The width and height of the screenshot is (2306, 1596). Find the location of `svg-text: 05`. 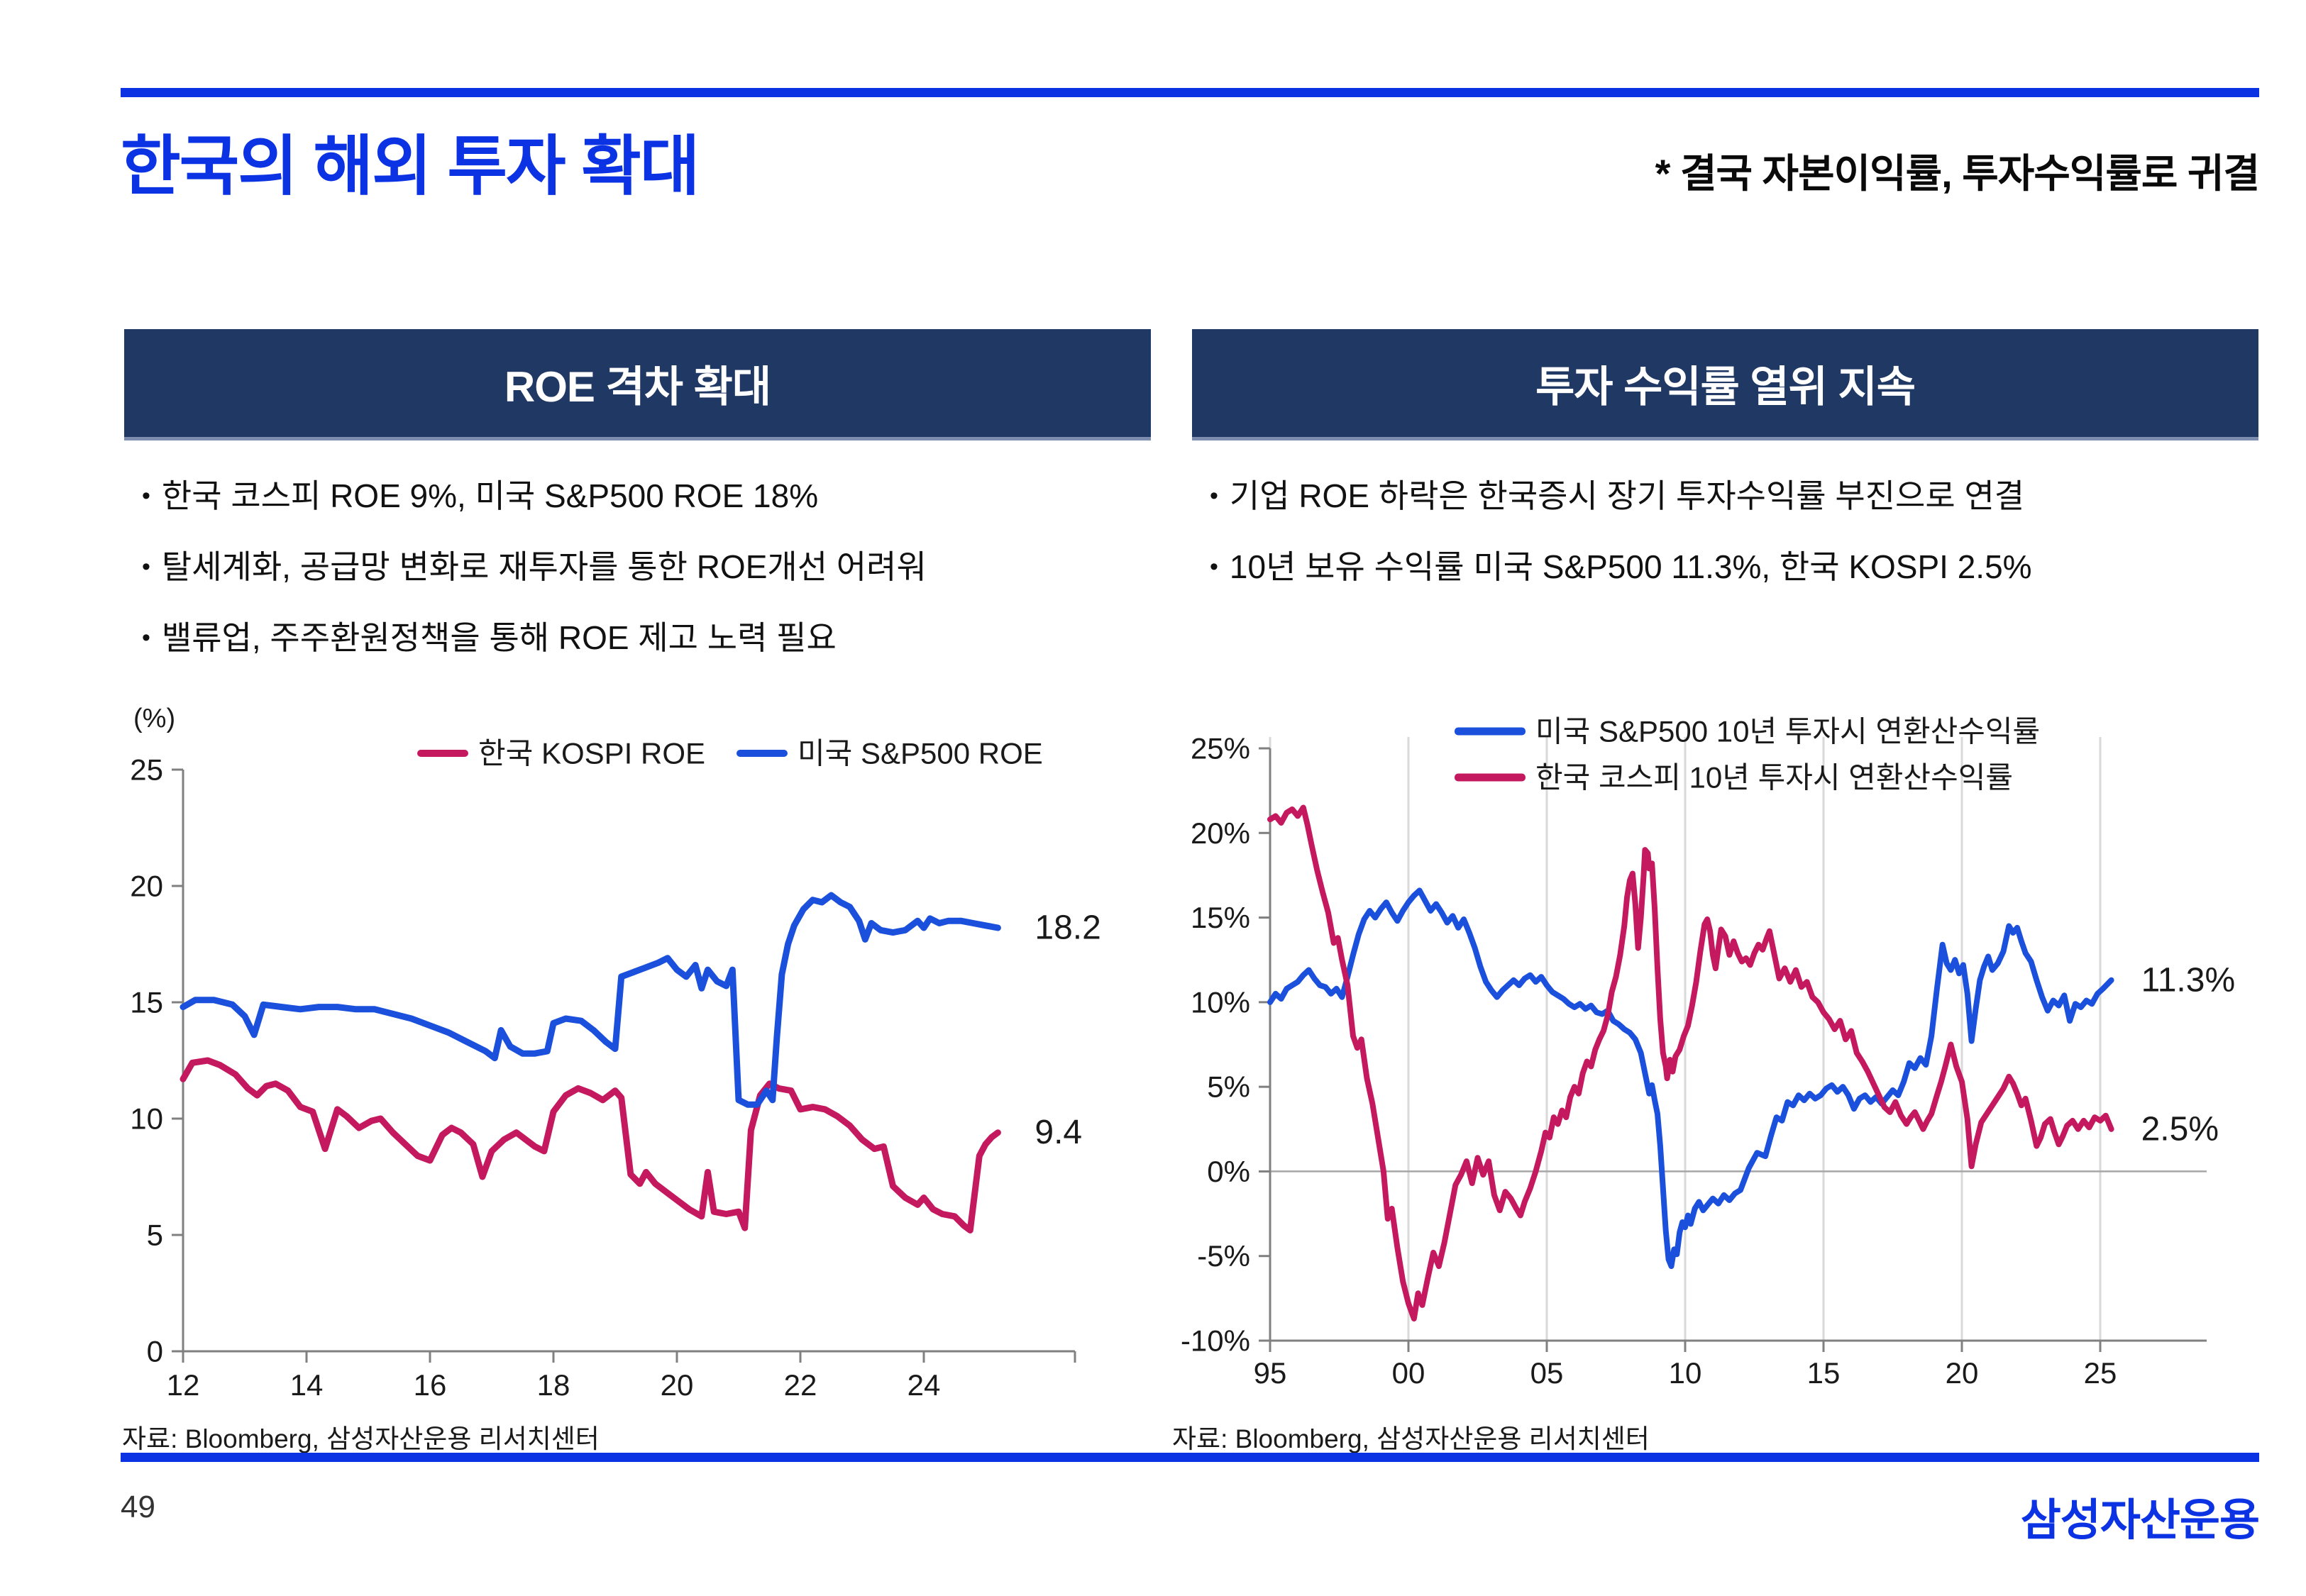

svg-text: 05 is located at coordinates (1547, 1373).